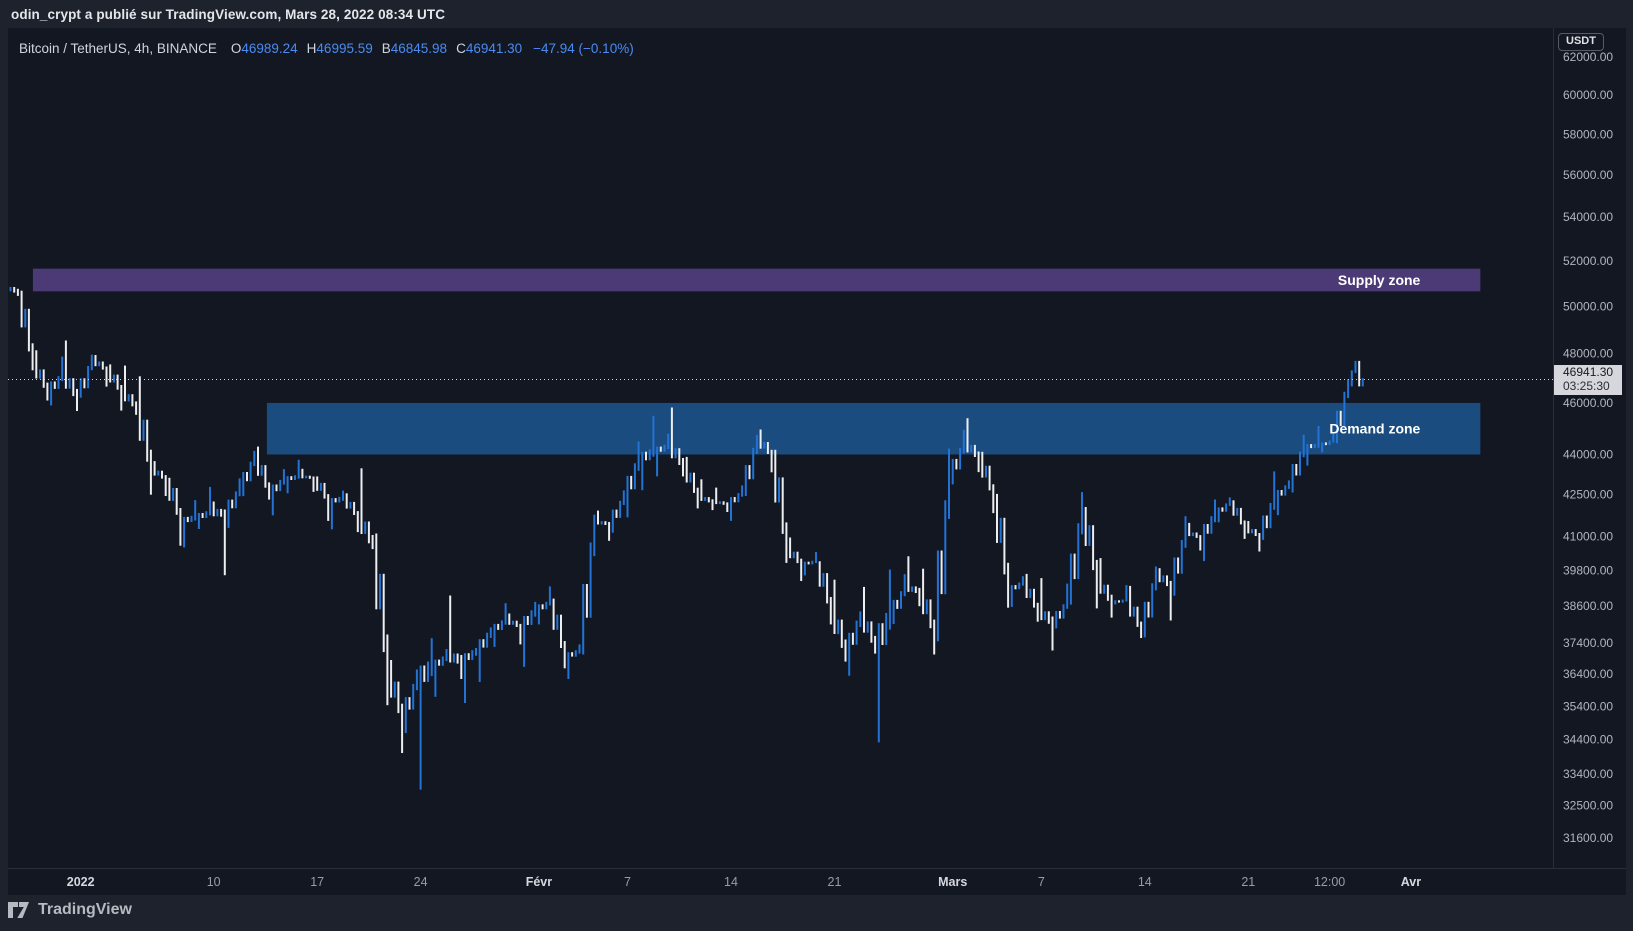  Describe the element at coordinates (339, 48) in the screenshot. I see `high-value: H46995.59` at that location.